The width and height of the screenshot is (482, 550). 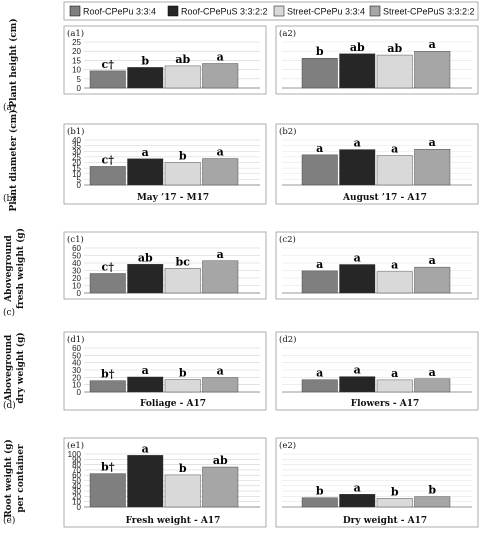 I want to click on panel-b2: (b2) a a a a August ’17 - A17, so click(x=377, y=164).